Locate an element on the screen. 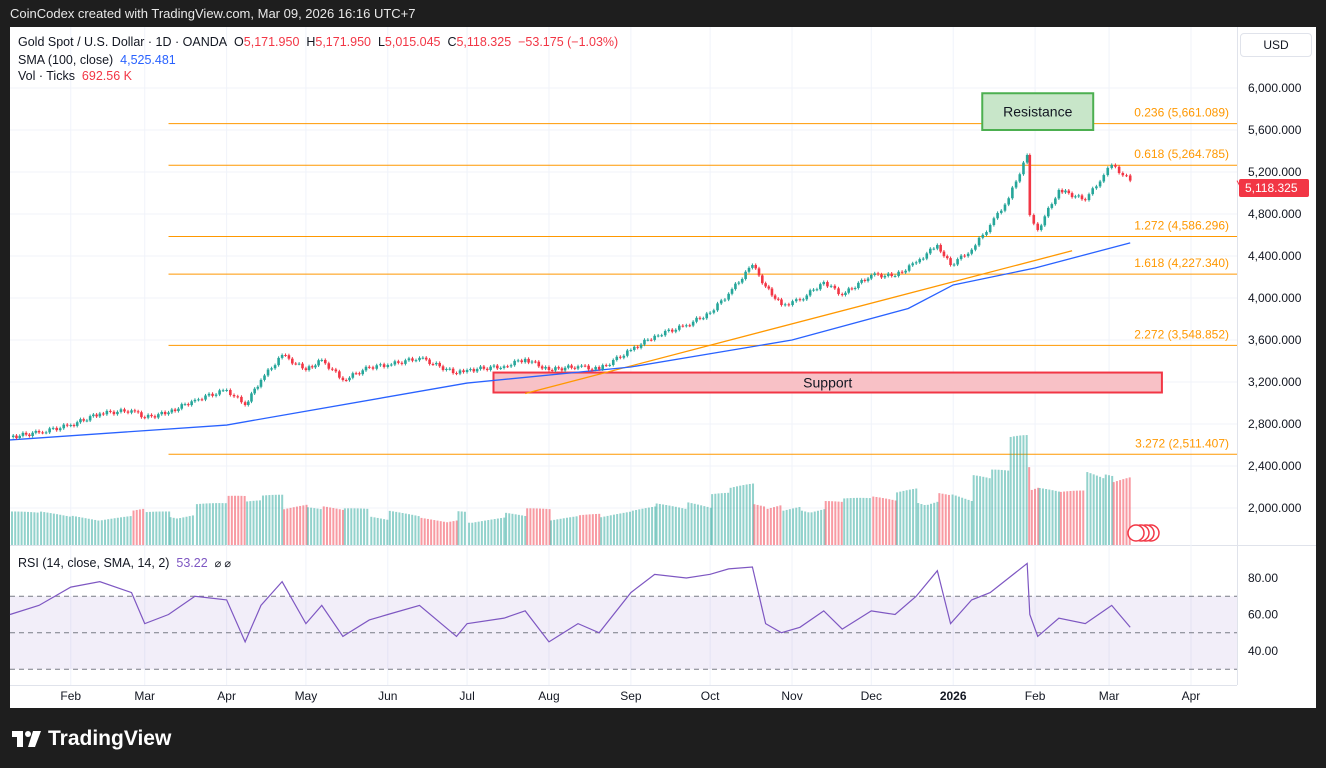  volume-legend: Vol · Ticks 692.56 K is located at coordinates (75, 76).